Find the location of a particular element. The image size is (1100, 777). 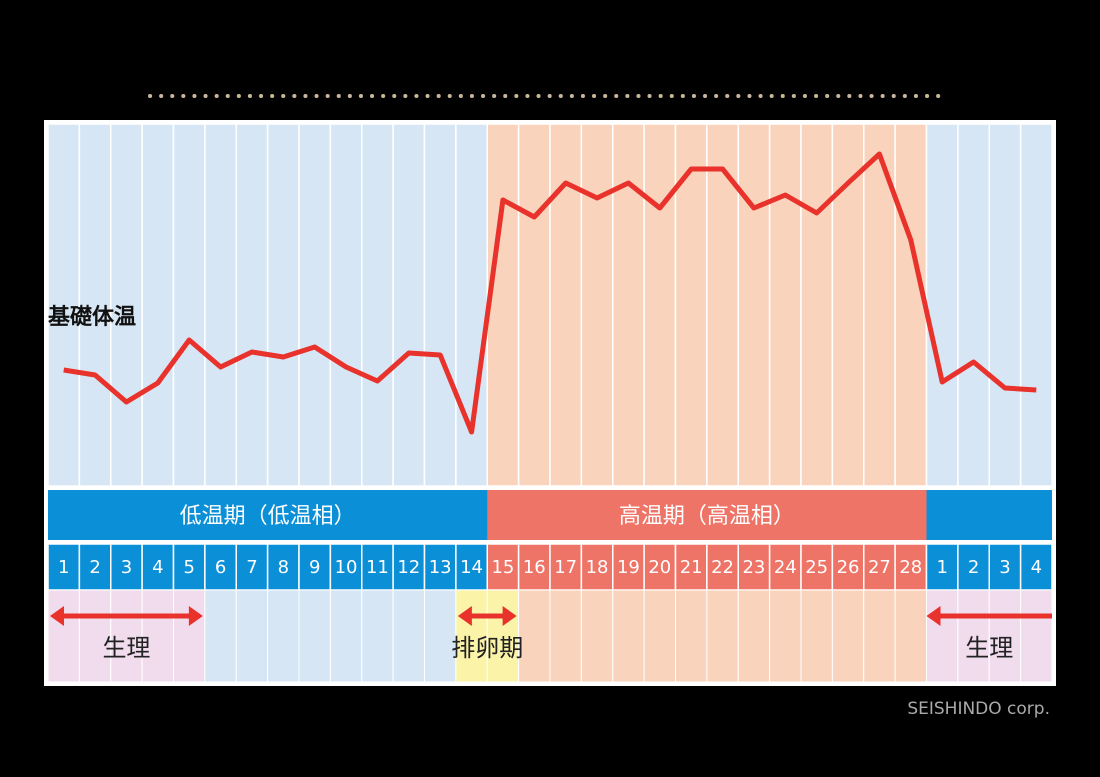

phase-bar is located at coordinates (268, 515).